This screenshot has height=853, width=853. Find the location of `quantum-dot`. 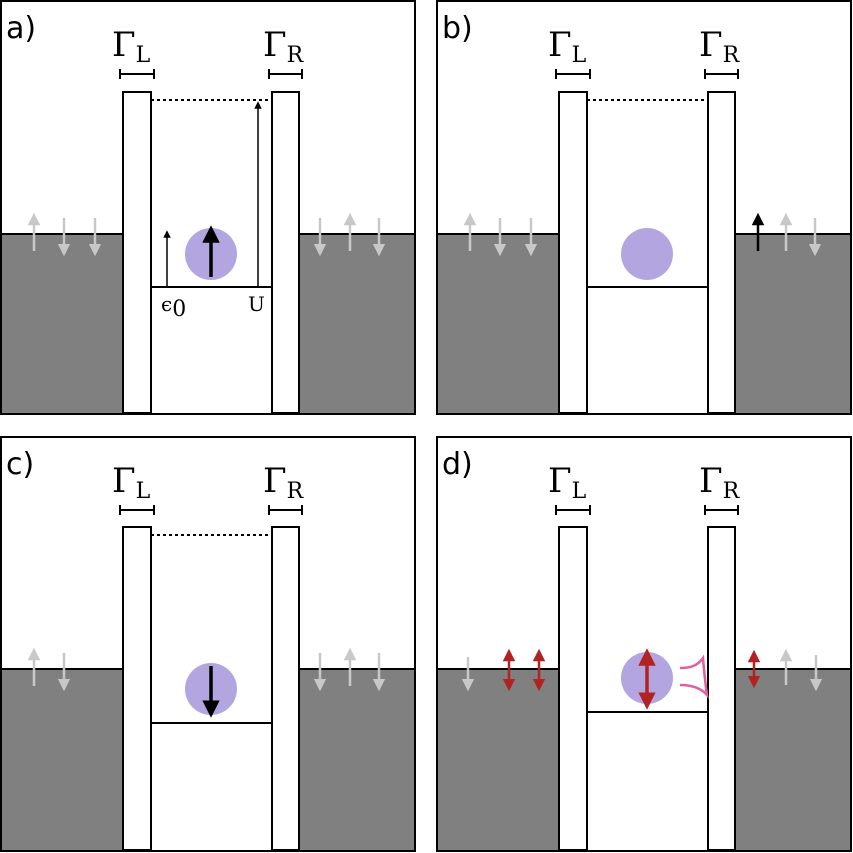

quantum-dot is located at coordinates (647, 254).